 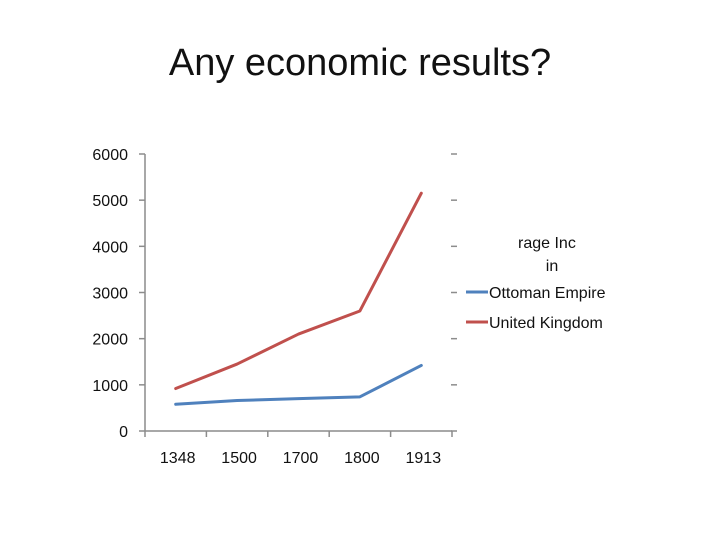 What do you see at coordinates (123, 432) in the screenshot?
I see `y-tick-label: 0` at bounding box center [123, 432].